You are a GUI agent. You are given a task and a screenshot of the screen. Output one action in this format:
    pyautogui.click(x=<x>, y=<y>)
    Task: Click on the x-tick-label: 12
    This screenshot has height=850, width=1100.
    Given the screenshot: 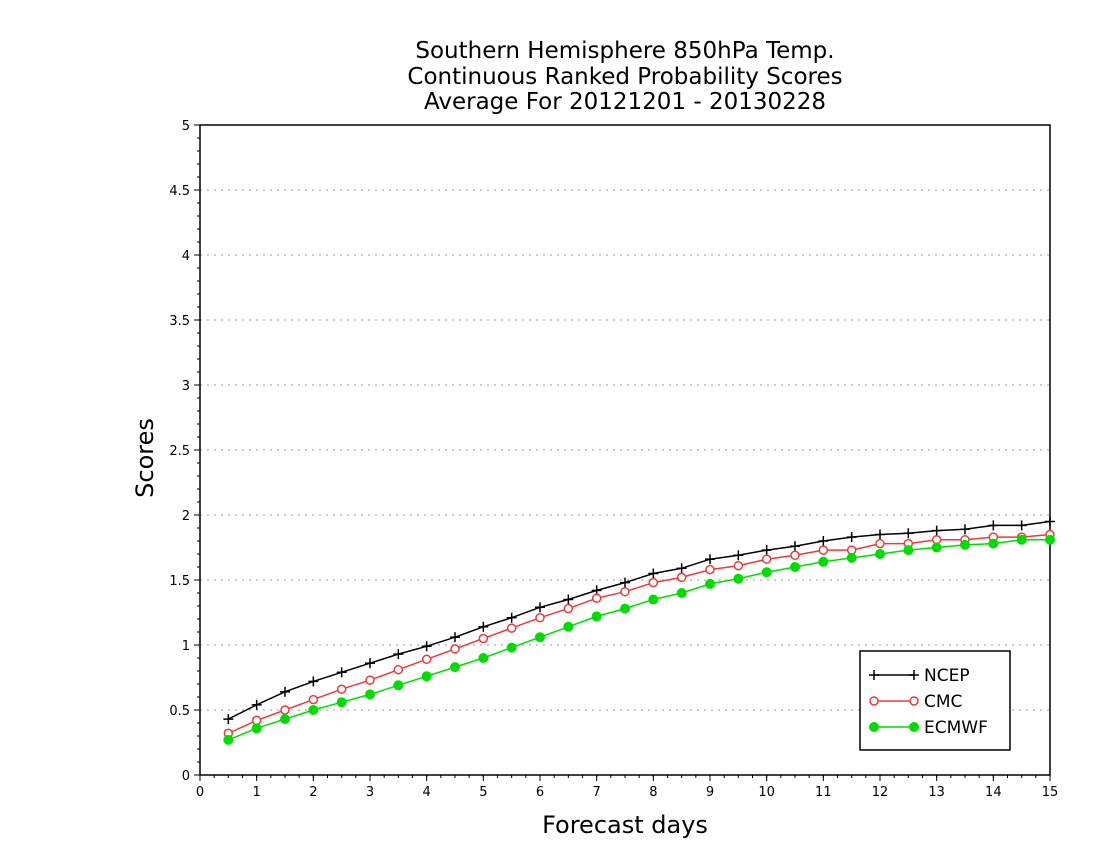 What is the action you would take?
    pyautogui.click(x=880, y=792)
    